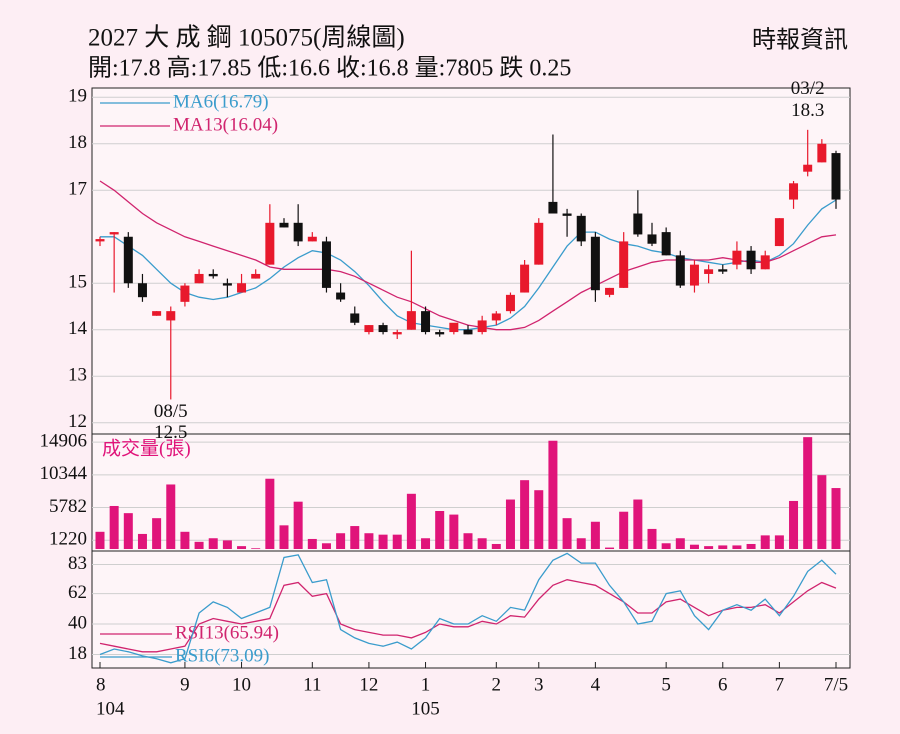 The width and height of the screenshot is (900, 734). What do you see at coordinates (77, 421) in the screenshot?
I see `y-tick-label: 12` at bounding box center [77, 421].